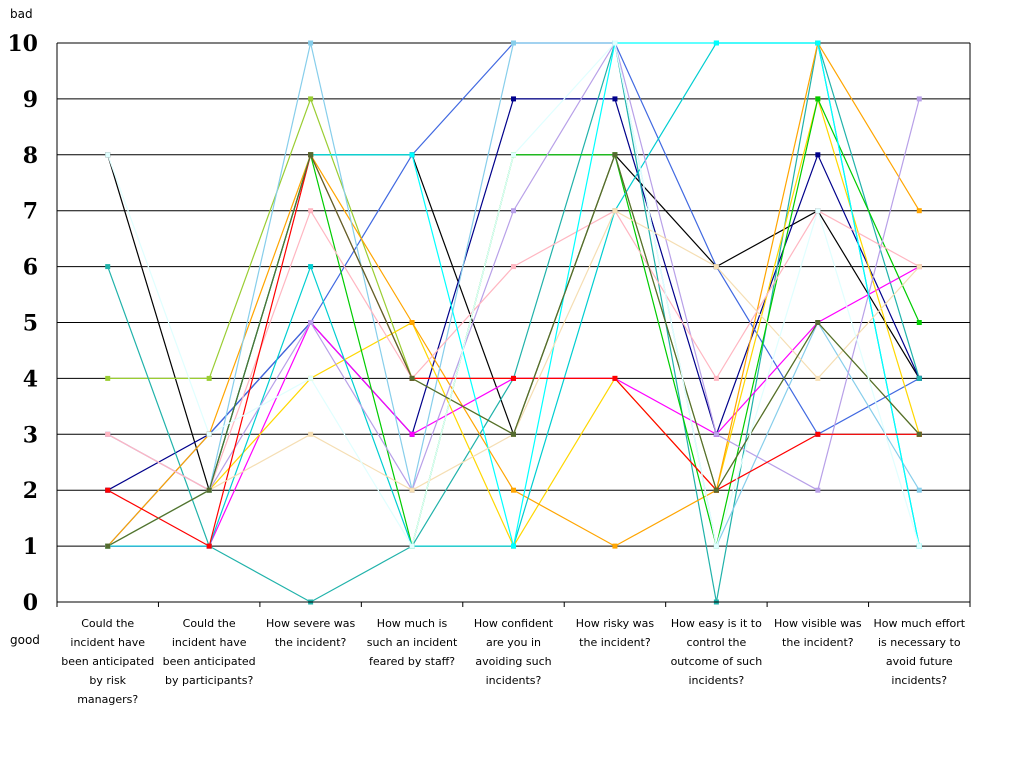 This screenshot has width=1024, height=768. What do you see at coordinates (818, 633) in the screenshot?
I see `x-tick-label-8: How visible was the incident?` at bounding box center [818, 633].